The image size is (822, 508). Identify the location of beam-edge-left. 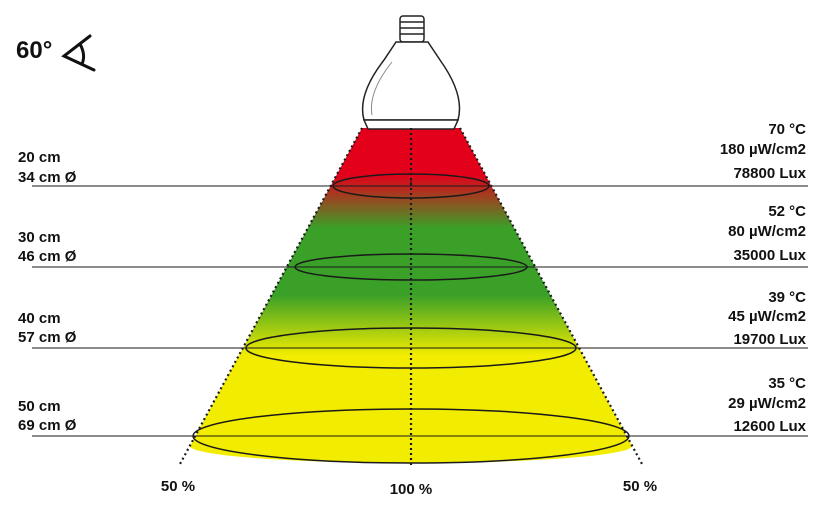
(271, 296).